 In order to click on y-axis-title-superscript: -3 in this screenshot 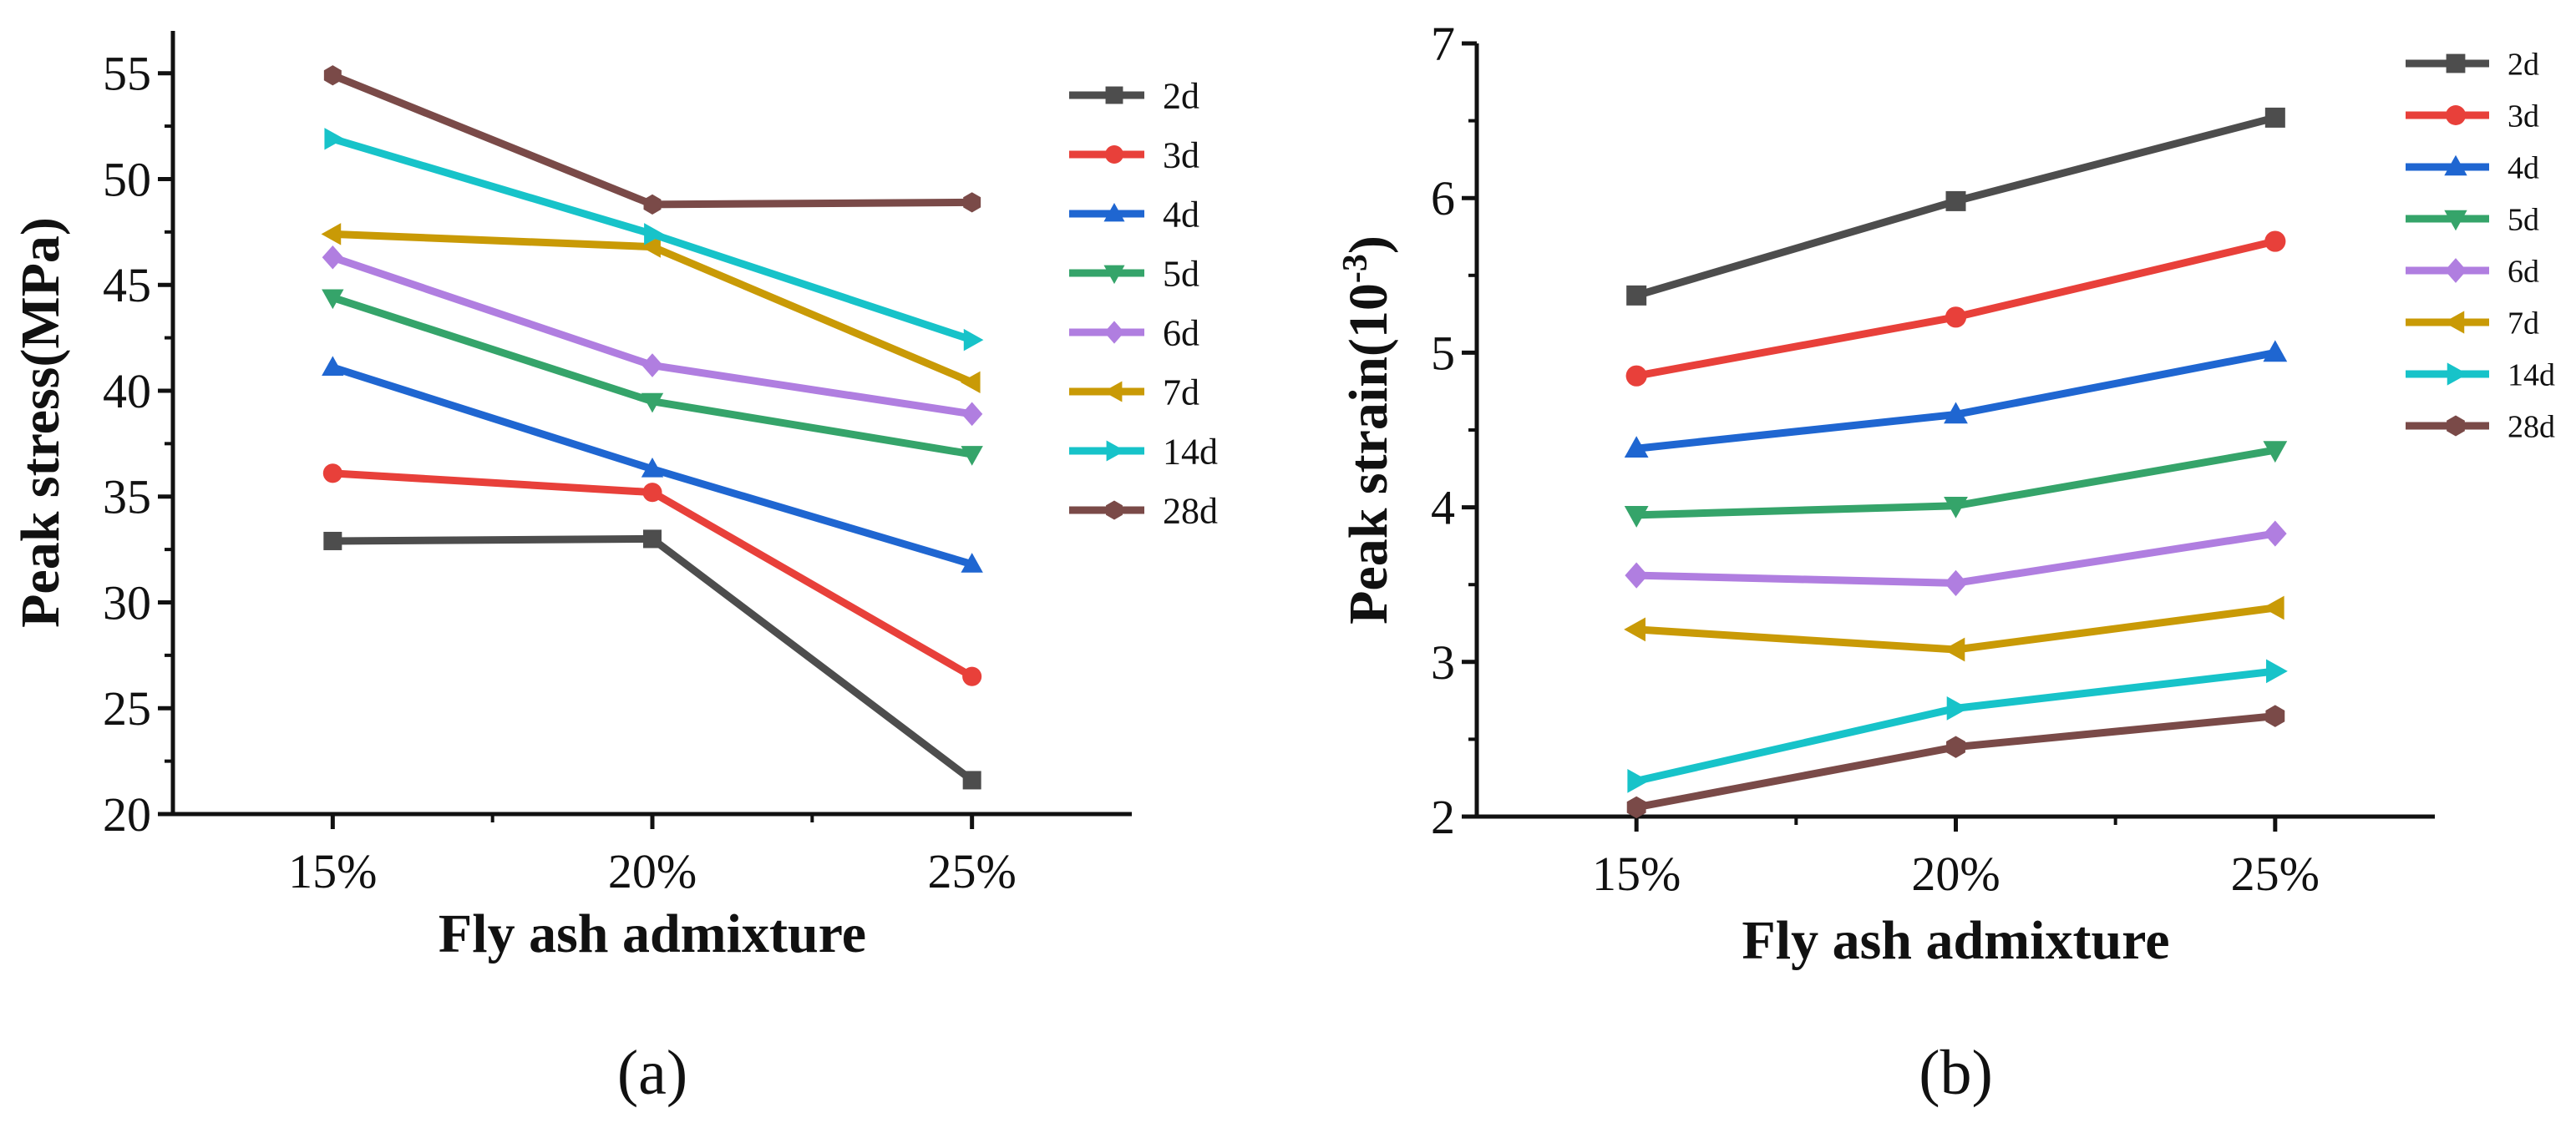, I will do `click(1355, 269)`.